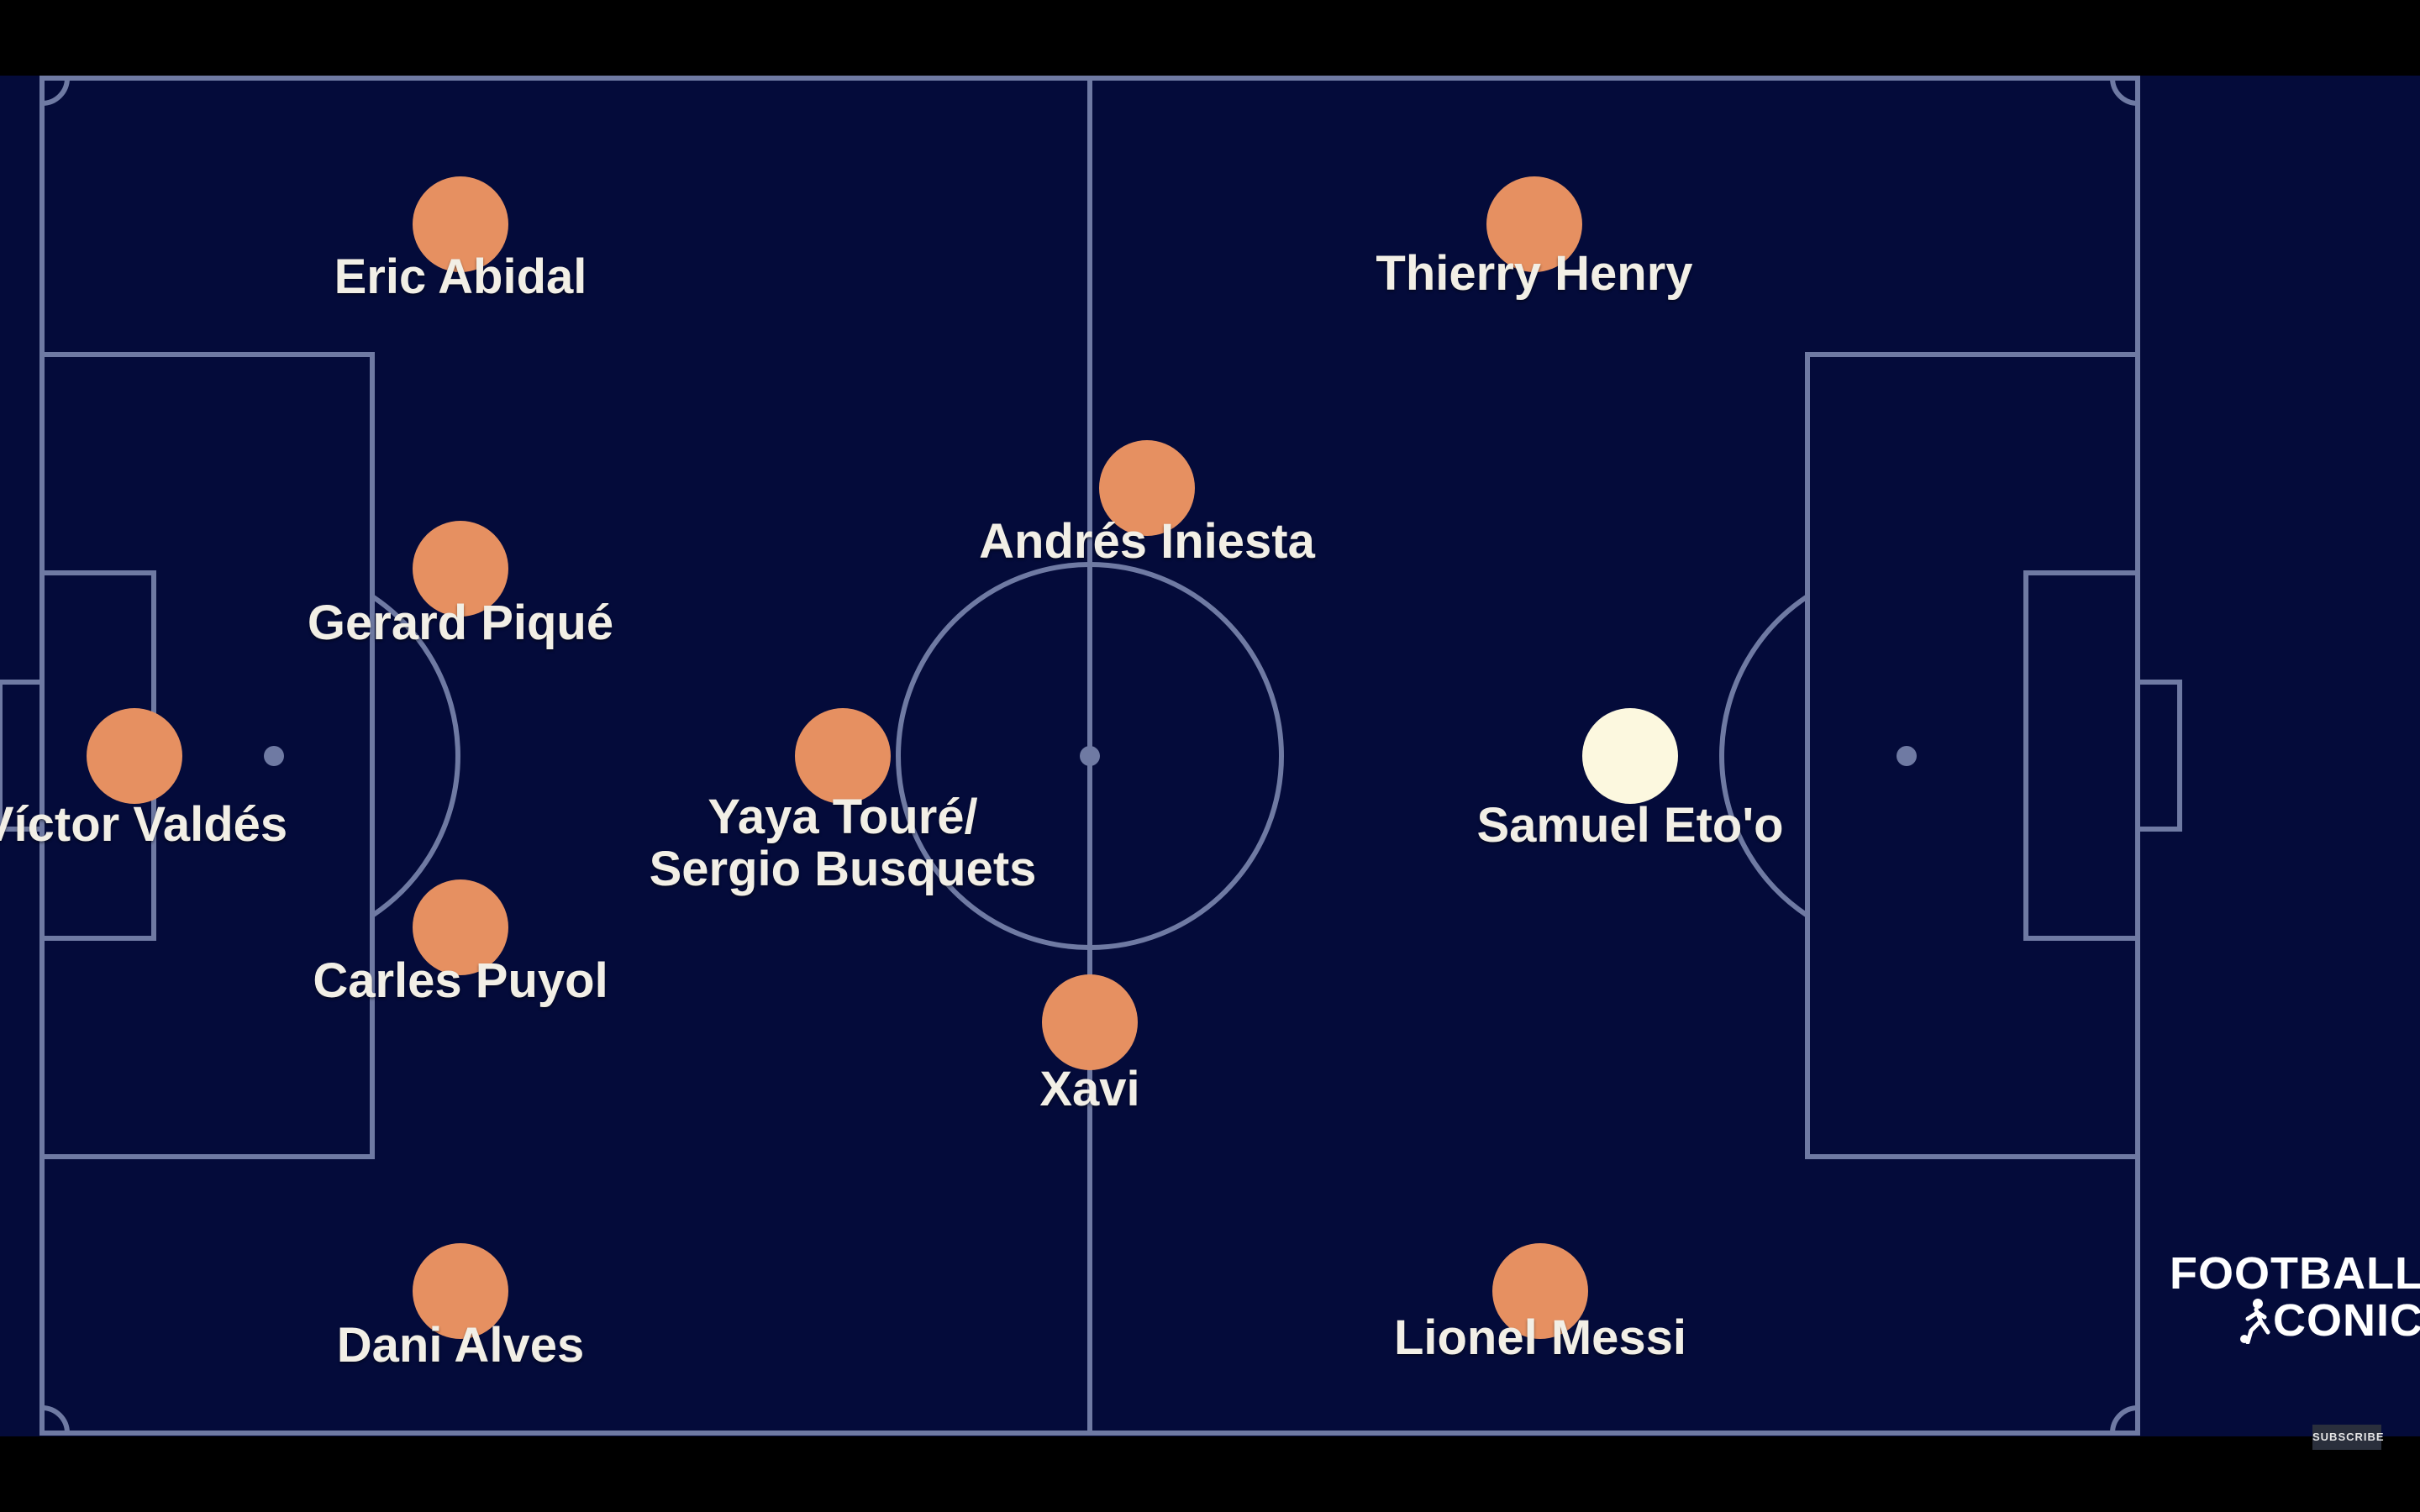 Image resolution: width=2420 pixels, height=1512 pixels. Describe the element at coordinates (461, 623) in the screenshot. I see `player-name: Gerard Piqué` at that location.